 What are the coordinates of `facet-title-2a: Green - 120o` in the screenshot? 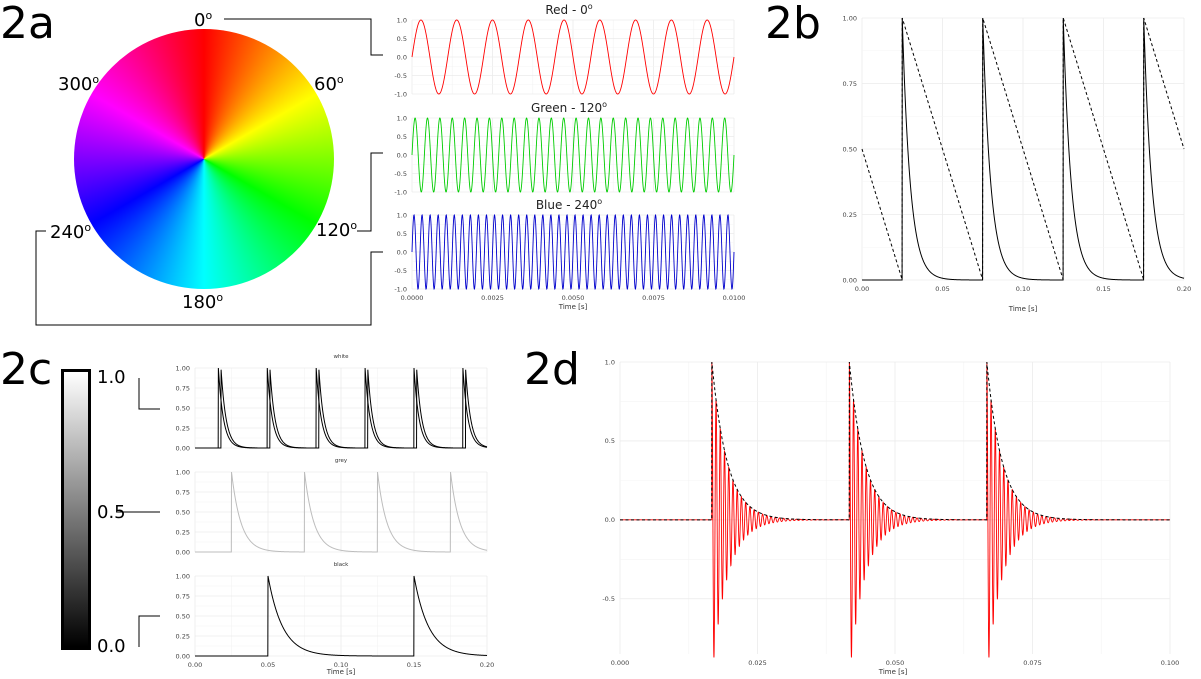 It's located at (569, 107).